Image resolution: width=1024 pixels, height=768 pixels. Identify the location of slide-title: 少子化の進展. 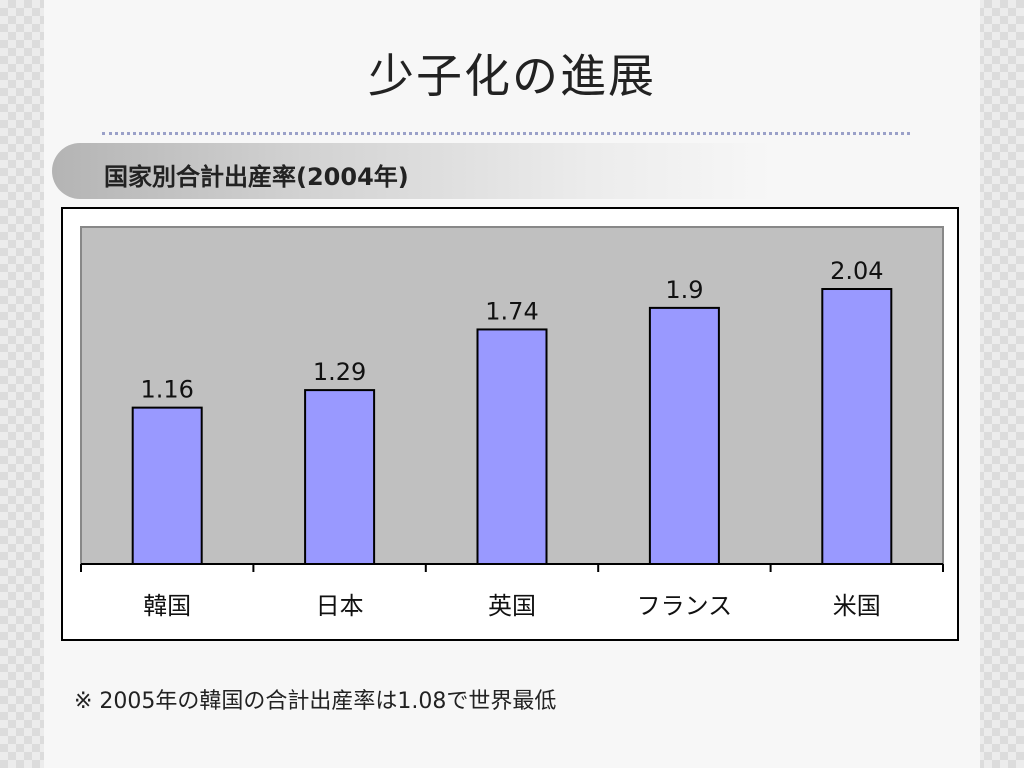
(512, 76).